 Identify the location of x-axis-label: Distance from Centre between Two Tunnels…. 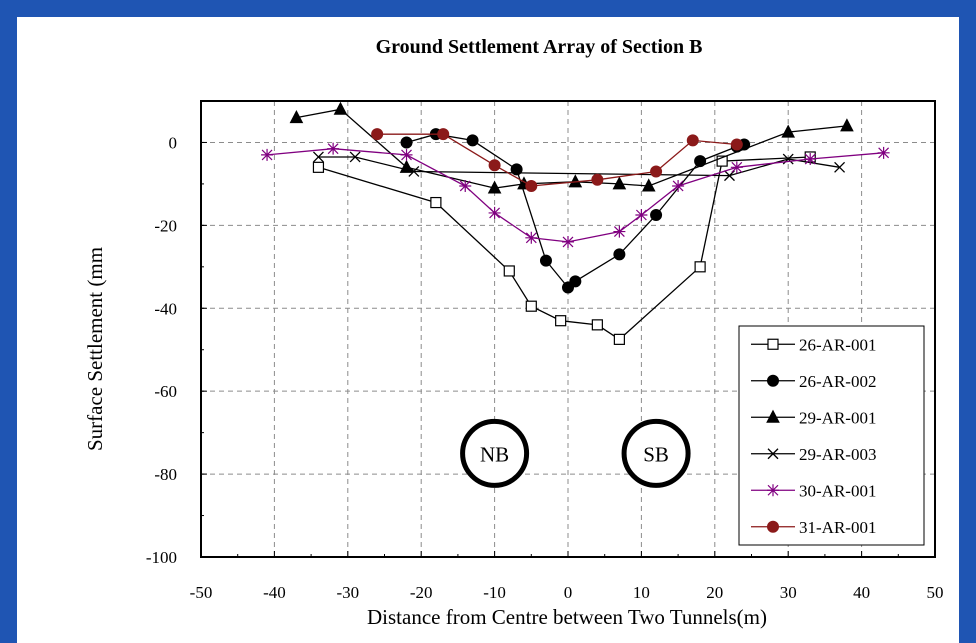
(567, 617).